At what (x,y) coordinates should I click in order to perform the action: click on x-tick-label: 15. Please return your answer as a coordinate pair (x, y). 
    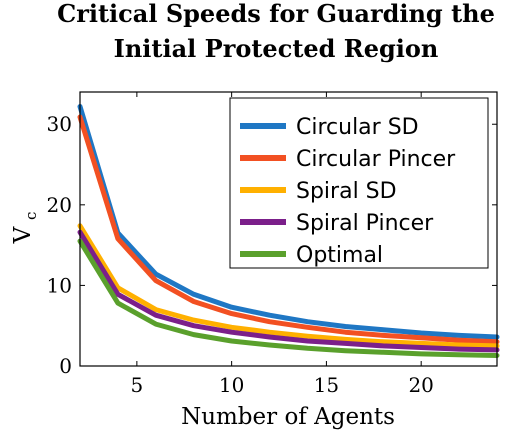
    Looking at the image, I should click on (326, 385).